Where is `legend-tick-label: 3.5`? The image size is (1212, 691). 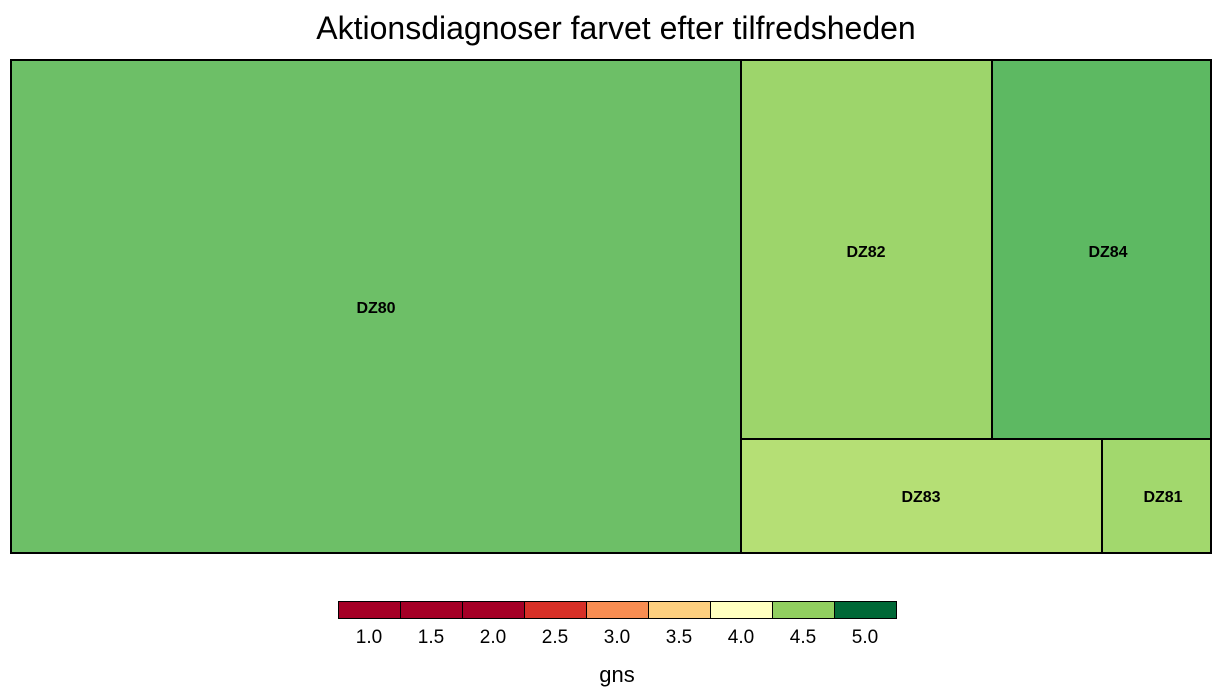 legend-tick-label: 3.5 is located at coordinates (679, 637).